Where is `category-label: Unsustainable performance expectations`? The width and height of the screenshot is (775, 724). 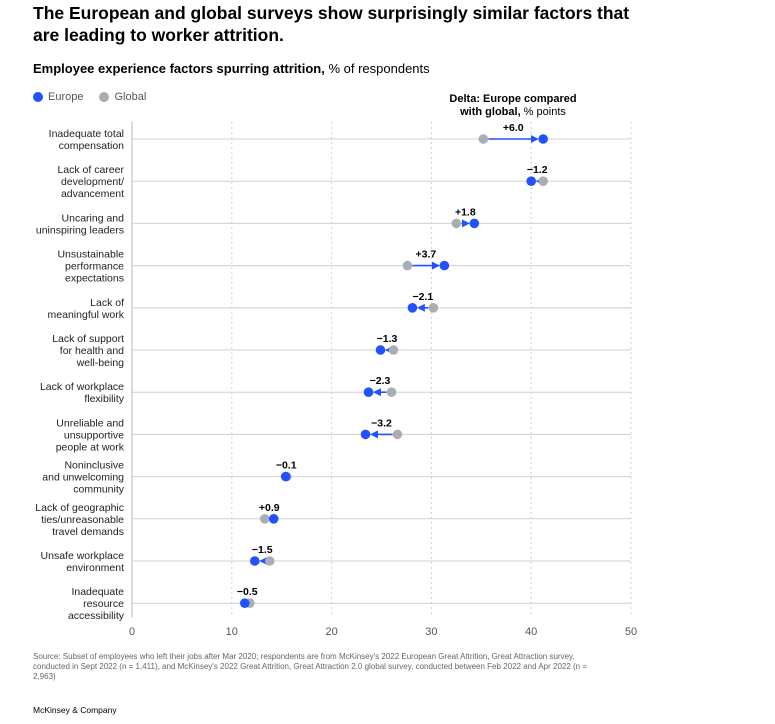 category-label: Unsustainable performance expectations is located at coordinates (90, 267).